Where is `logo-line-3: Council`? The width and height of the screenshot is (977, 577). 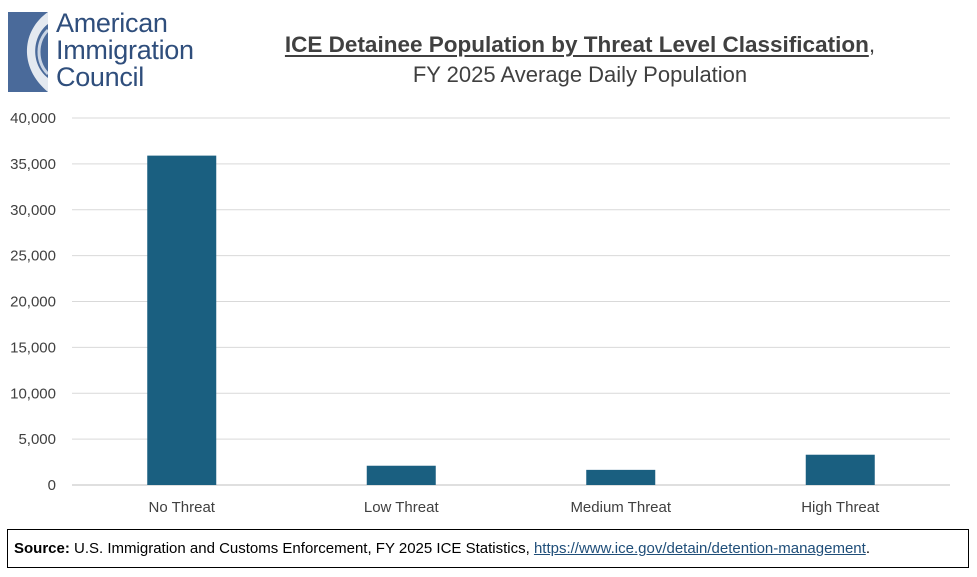
logo-line-3: Council is located at coordinates (100, 77).